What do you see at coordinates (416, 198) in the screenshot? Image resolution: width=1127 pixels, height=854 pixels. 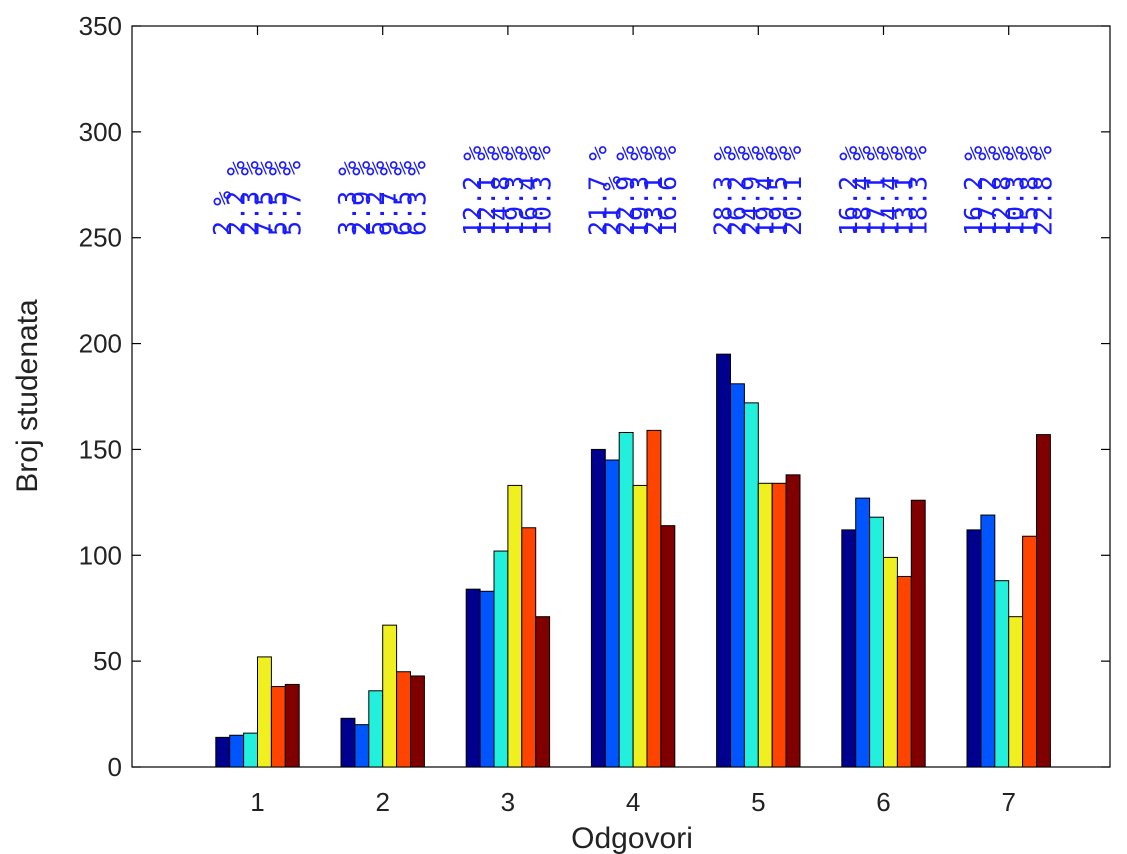 I see `percent-label: 6.3 %` at bounding box center [416, 198].